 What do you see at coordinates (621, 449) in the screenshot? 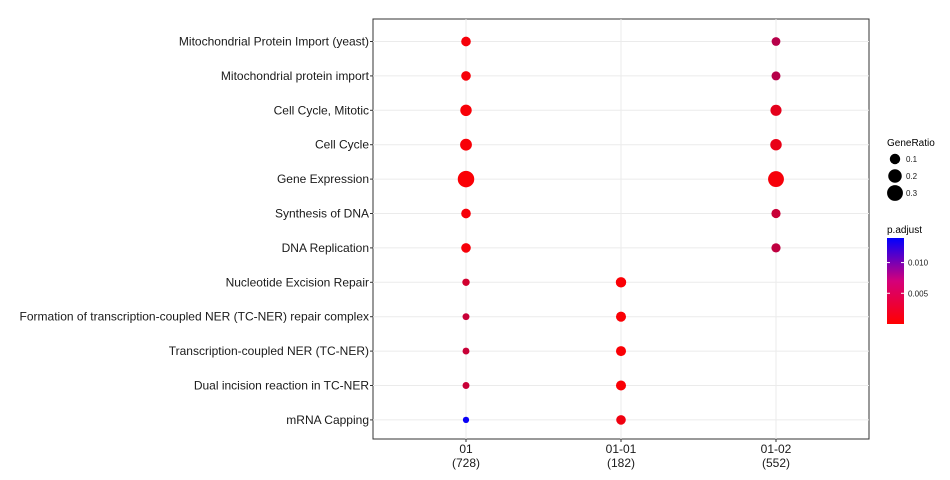
I see `x-tick-label: 01-01` at bounding box center [621, 449].